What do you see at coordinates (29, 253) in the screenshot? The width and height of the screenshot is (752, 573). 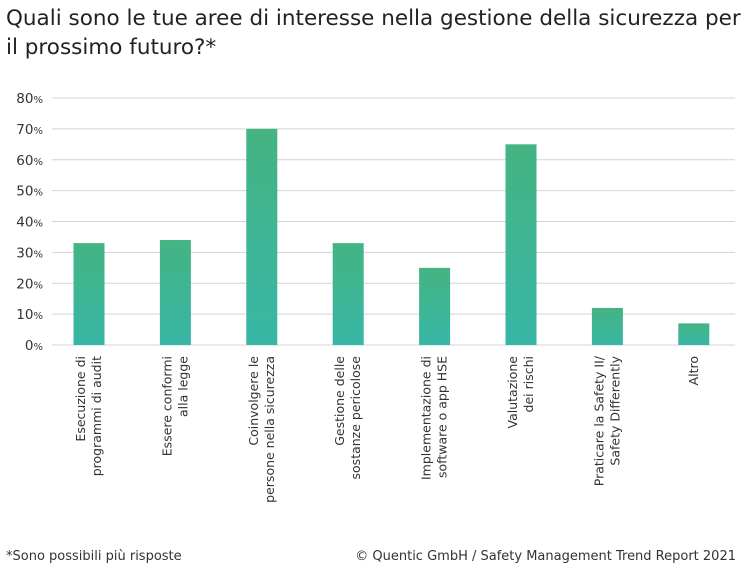 I see `y-tick-label: 30%` at bounding box center [29, 253].